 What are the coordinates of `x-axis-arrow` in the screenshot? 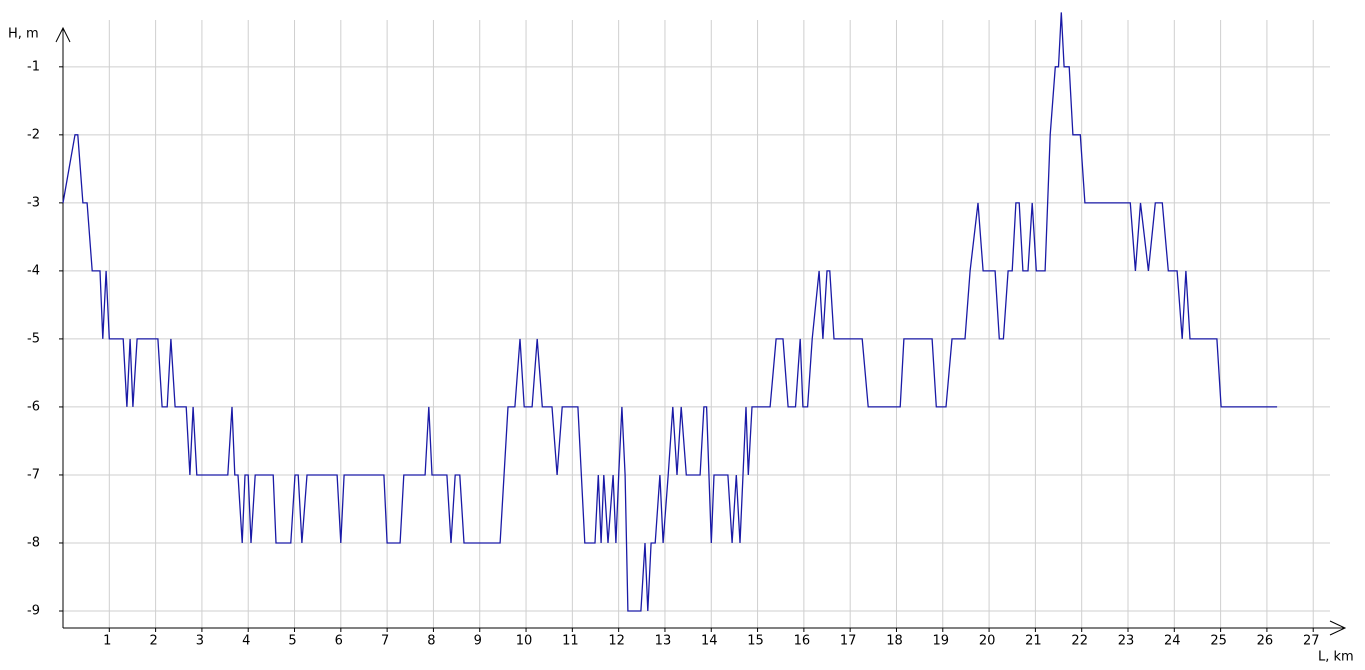 It's located at (1338, 628).